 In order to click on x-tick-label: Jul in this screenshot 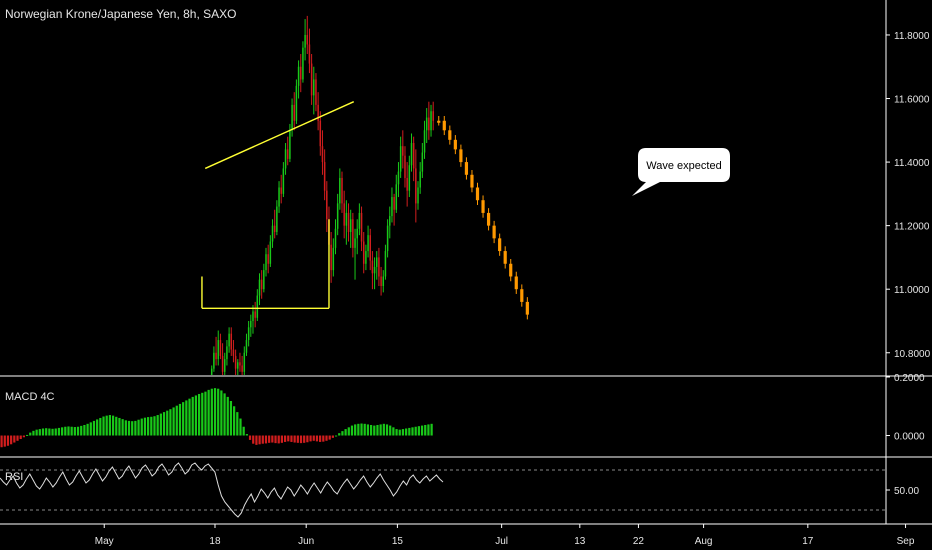, I will do `click(501, 541)`.